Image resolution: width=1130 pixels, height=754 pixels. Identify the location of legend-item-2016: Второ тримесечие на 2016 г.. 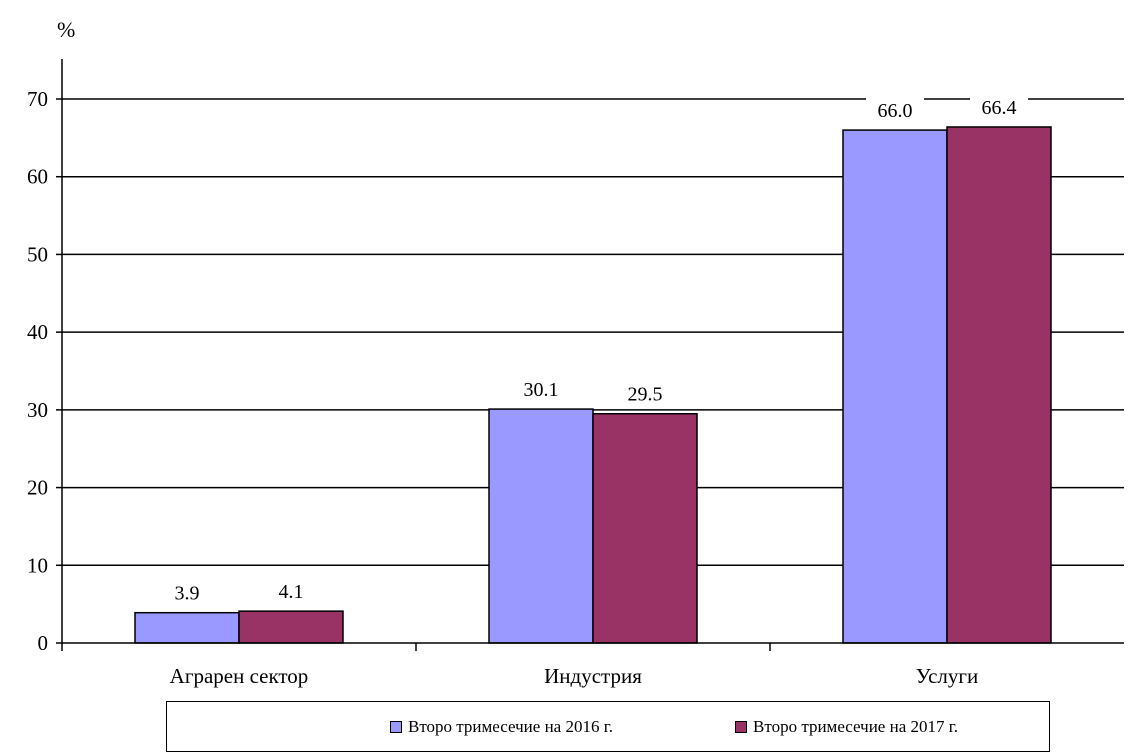
(501, 727).